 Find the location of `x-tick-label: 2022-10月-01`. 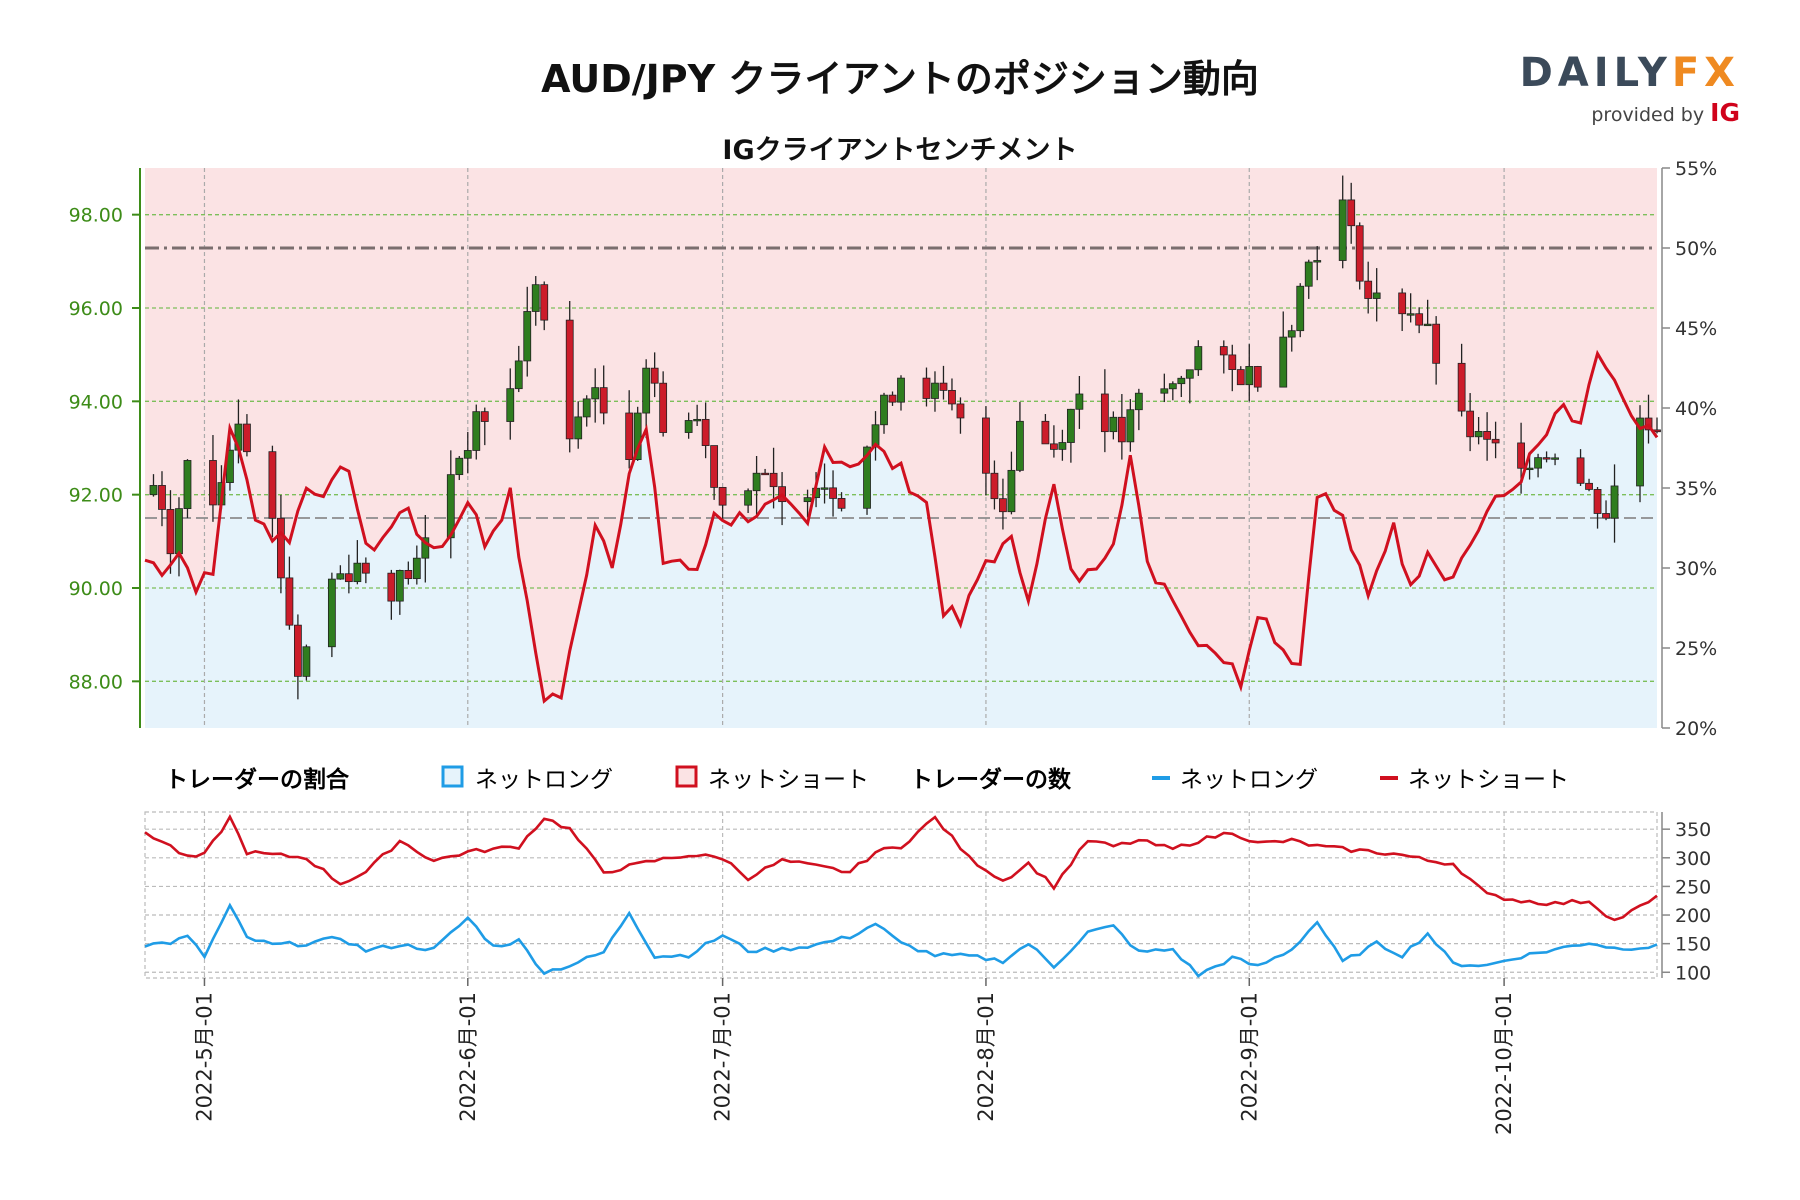

x-tick-label: 2022-10月-01 is located at coordinates (1504, 1063).